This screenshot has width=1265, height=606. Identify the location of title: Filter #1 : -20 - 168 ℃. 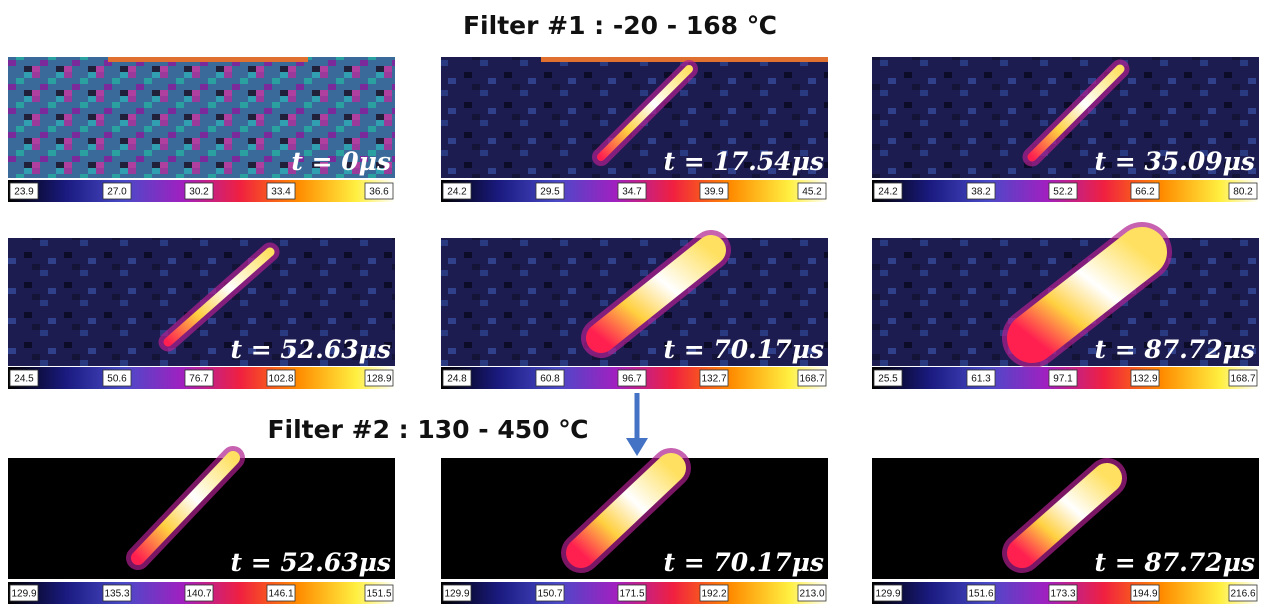
(620, 25).